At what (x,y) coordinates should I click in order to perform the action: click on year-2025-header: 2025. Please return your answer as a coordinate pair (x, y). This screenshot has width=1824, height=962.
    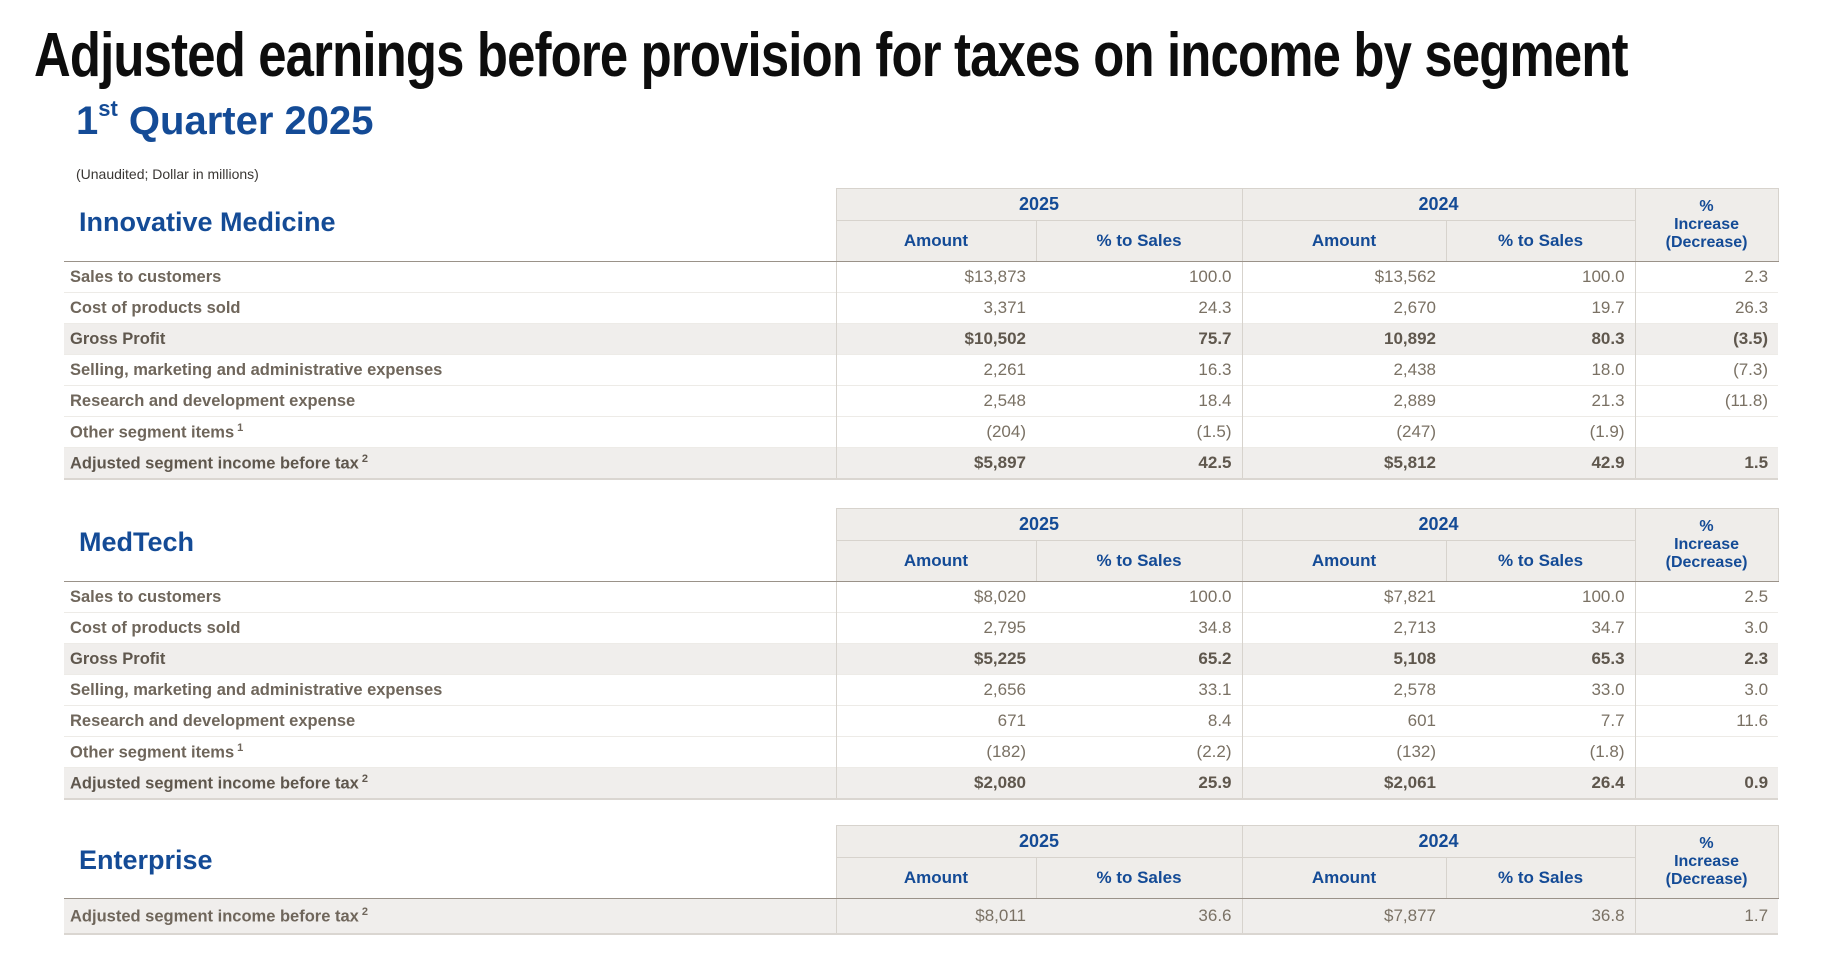
    Looking at the image, I should click on (1039, 841).